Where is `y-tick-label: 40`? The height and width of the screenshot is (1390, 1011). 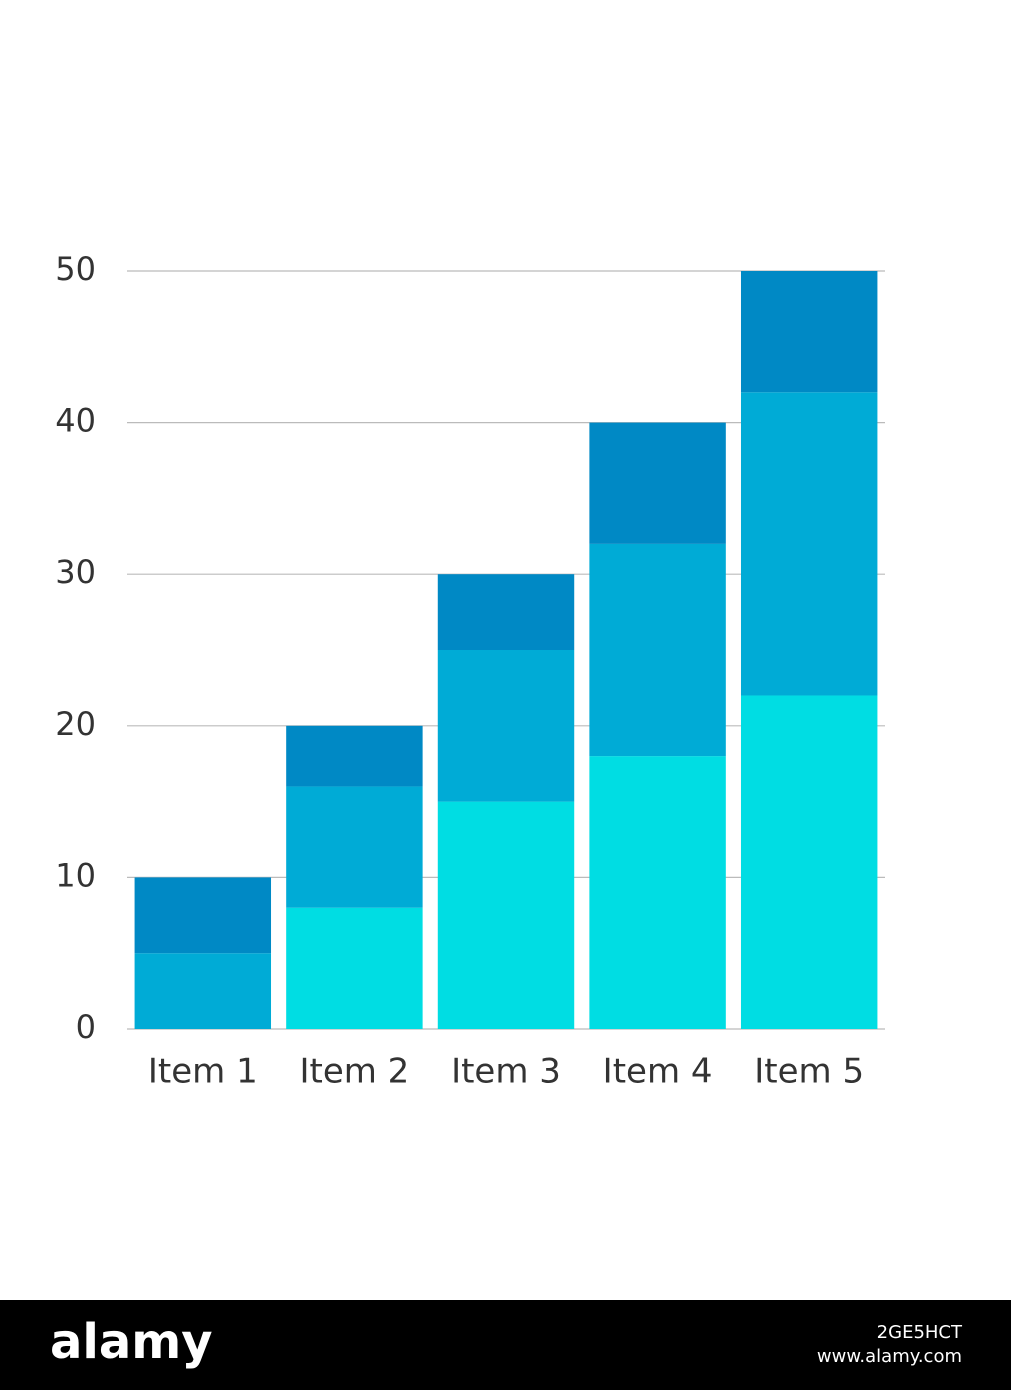
y-tick-label: 40 is located at coordinates (75, 421).